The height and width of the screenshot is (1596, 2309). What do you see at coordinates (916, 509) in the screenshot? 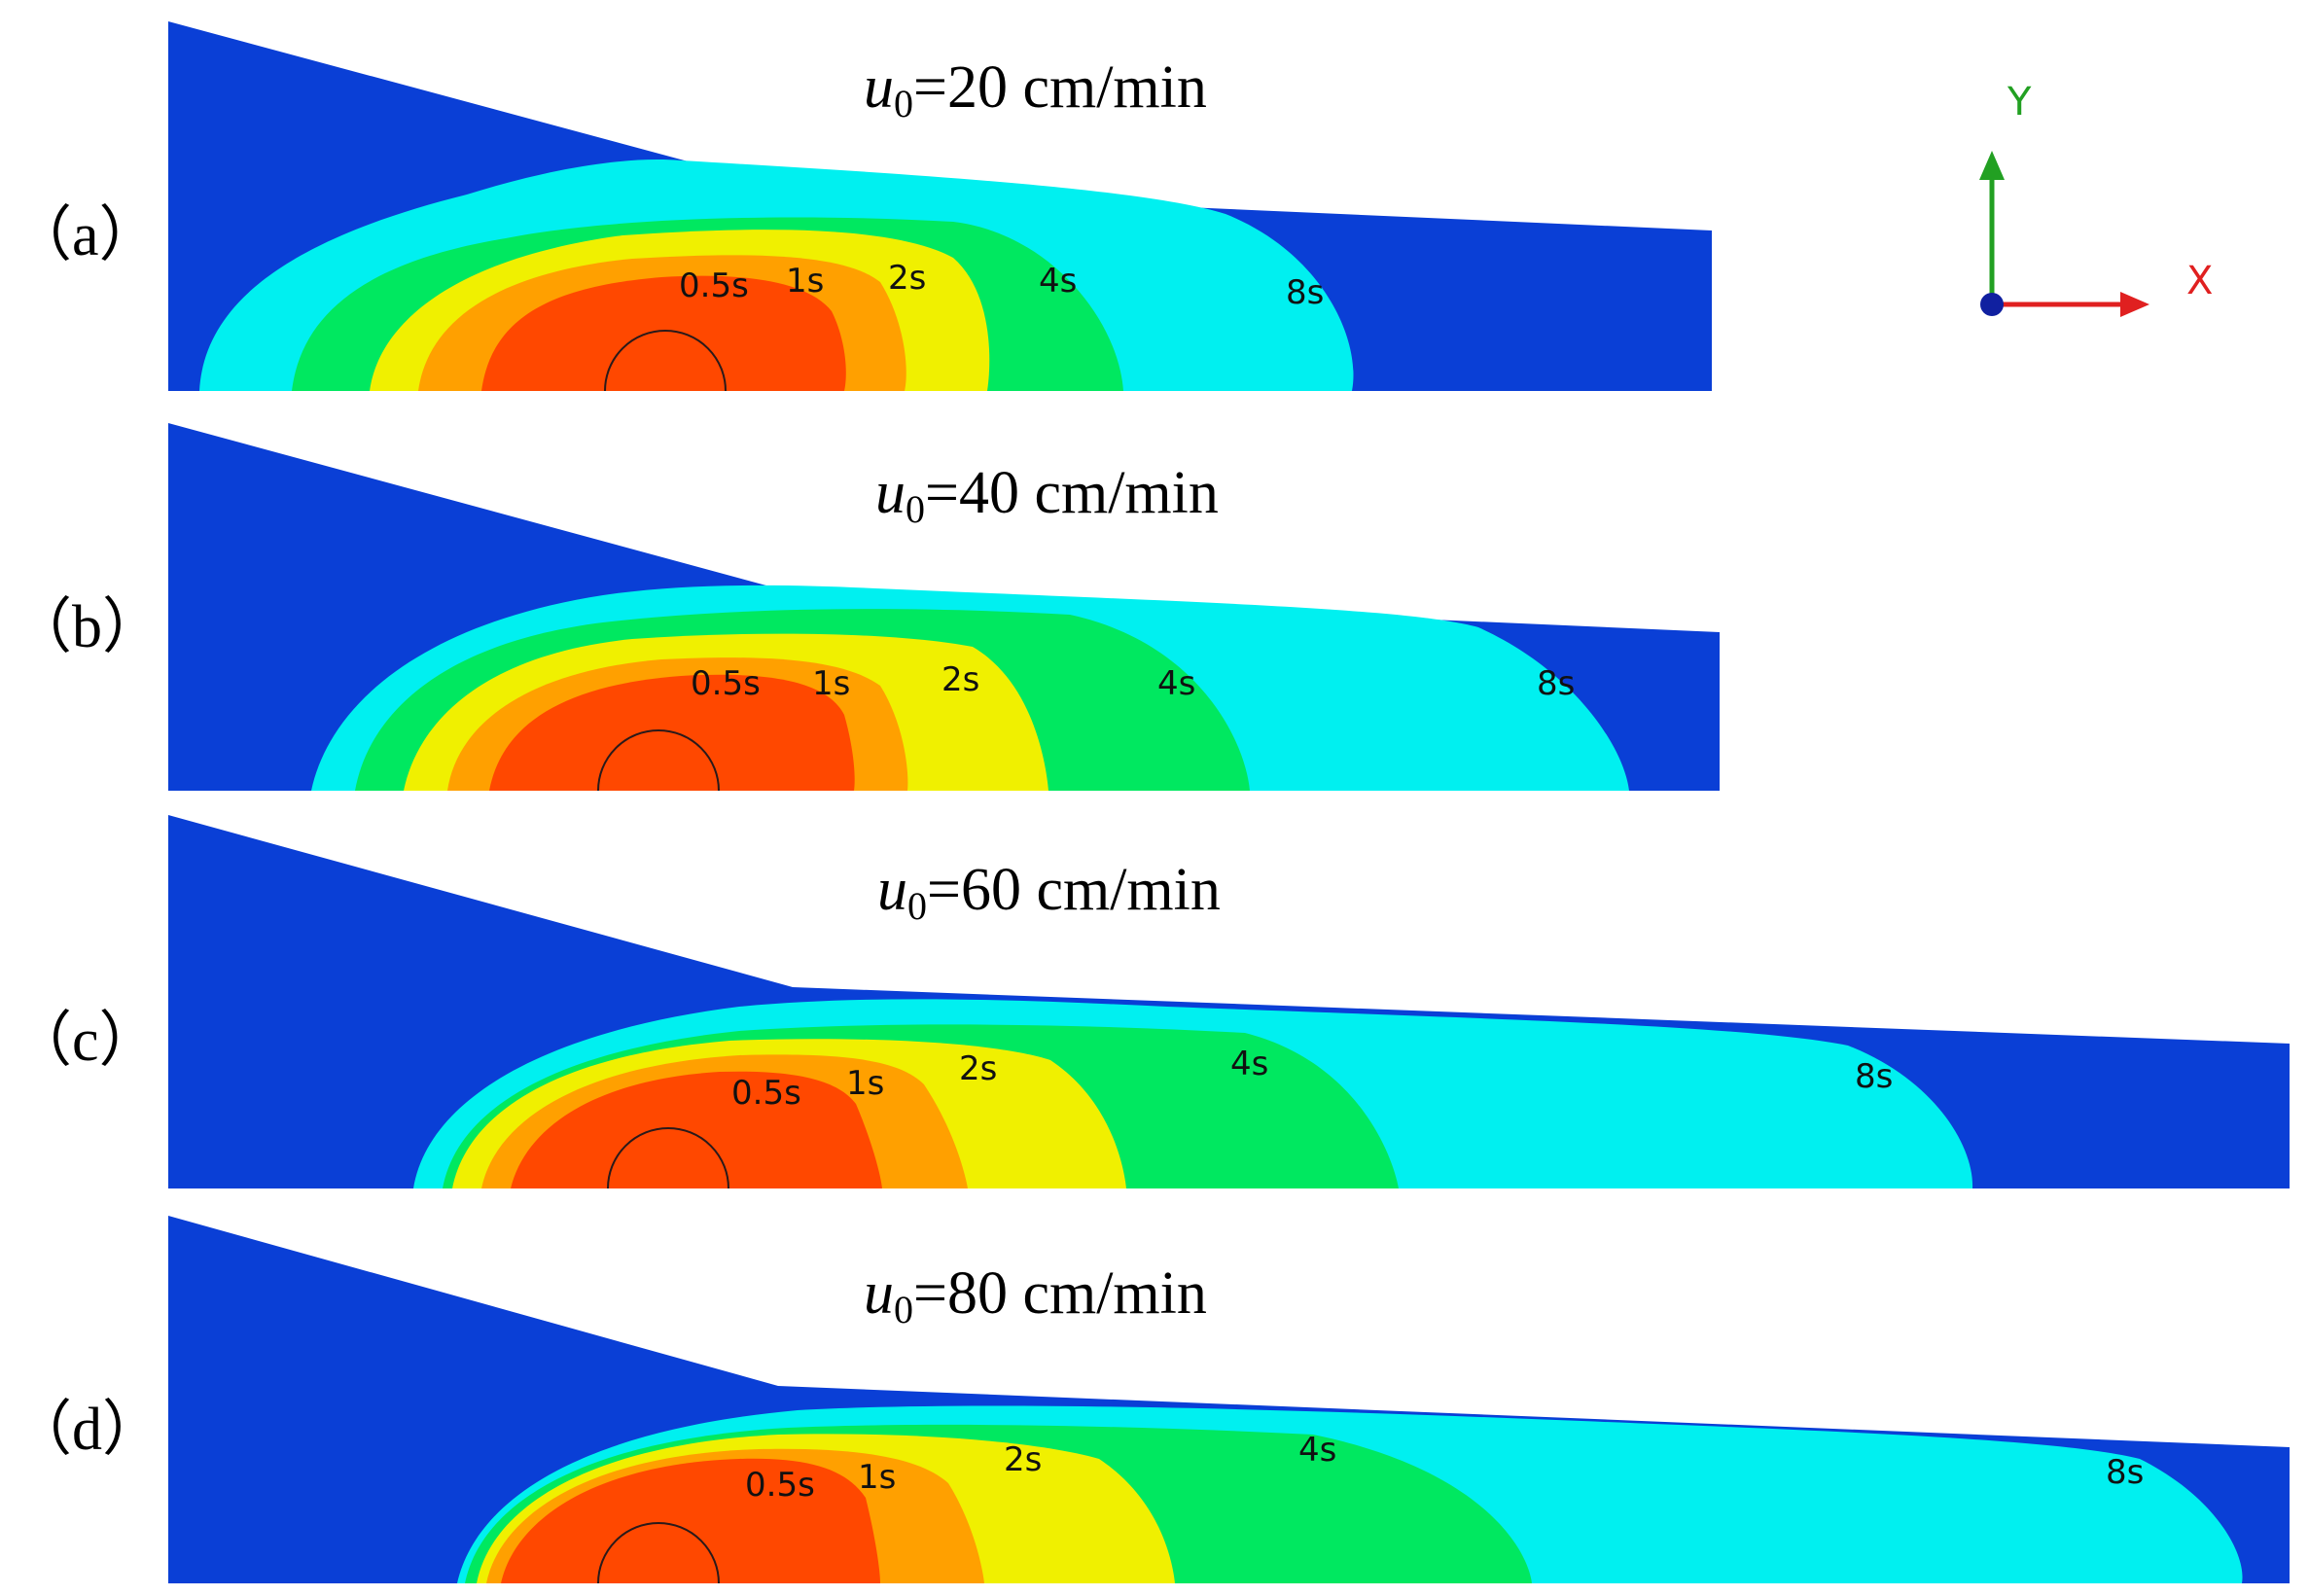
I see `panel-b-title-subscript: 0` at bounding box center [916, 509].